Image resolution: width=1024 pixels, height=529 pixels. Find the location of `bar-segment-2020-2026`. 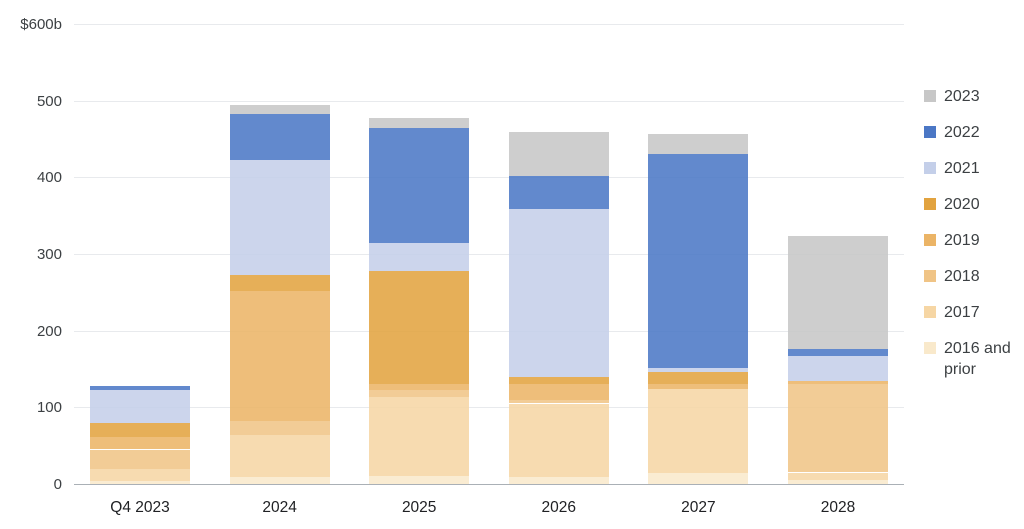

bar-segment-2020-2026 is located at coordinates (558, 380).